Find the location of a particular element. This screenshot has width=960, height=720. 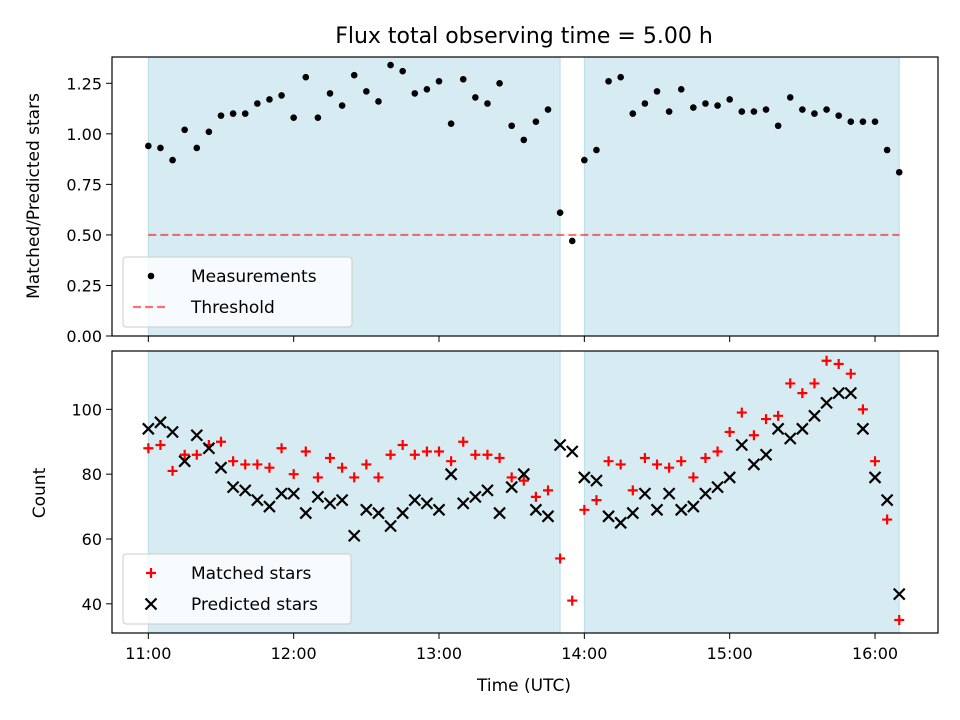

bottom-y-axis-label: Count is located at coordinates (40, 492).